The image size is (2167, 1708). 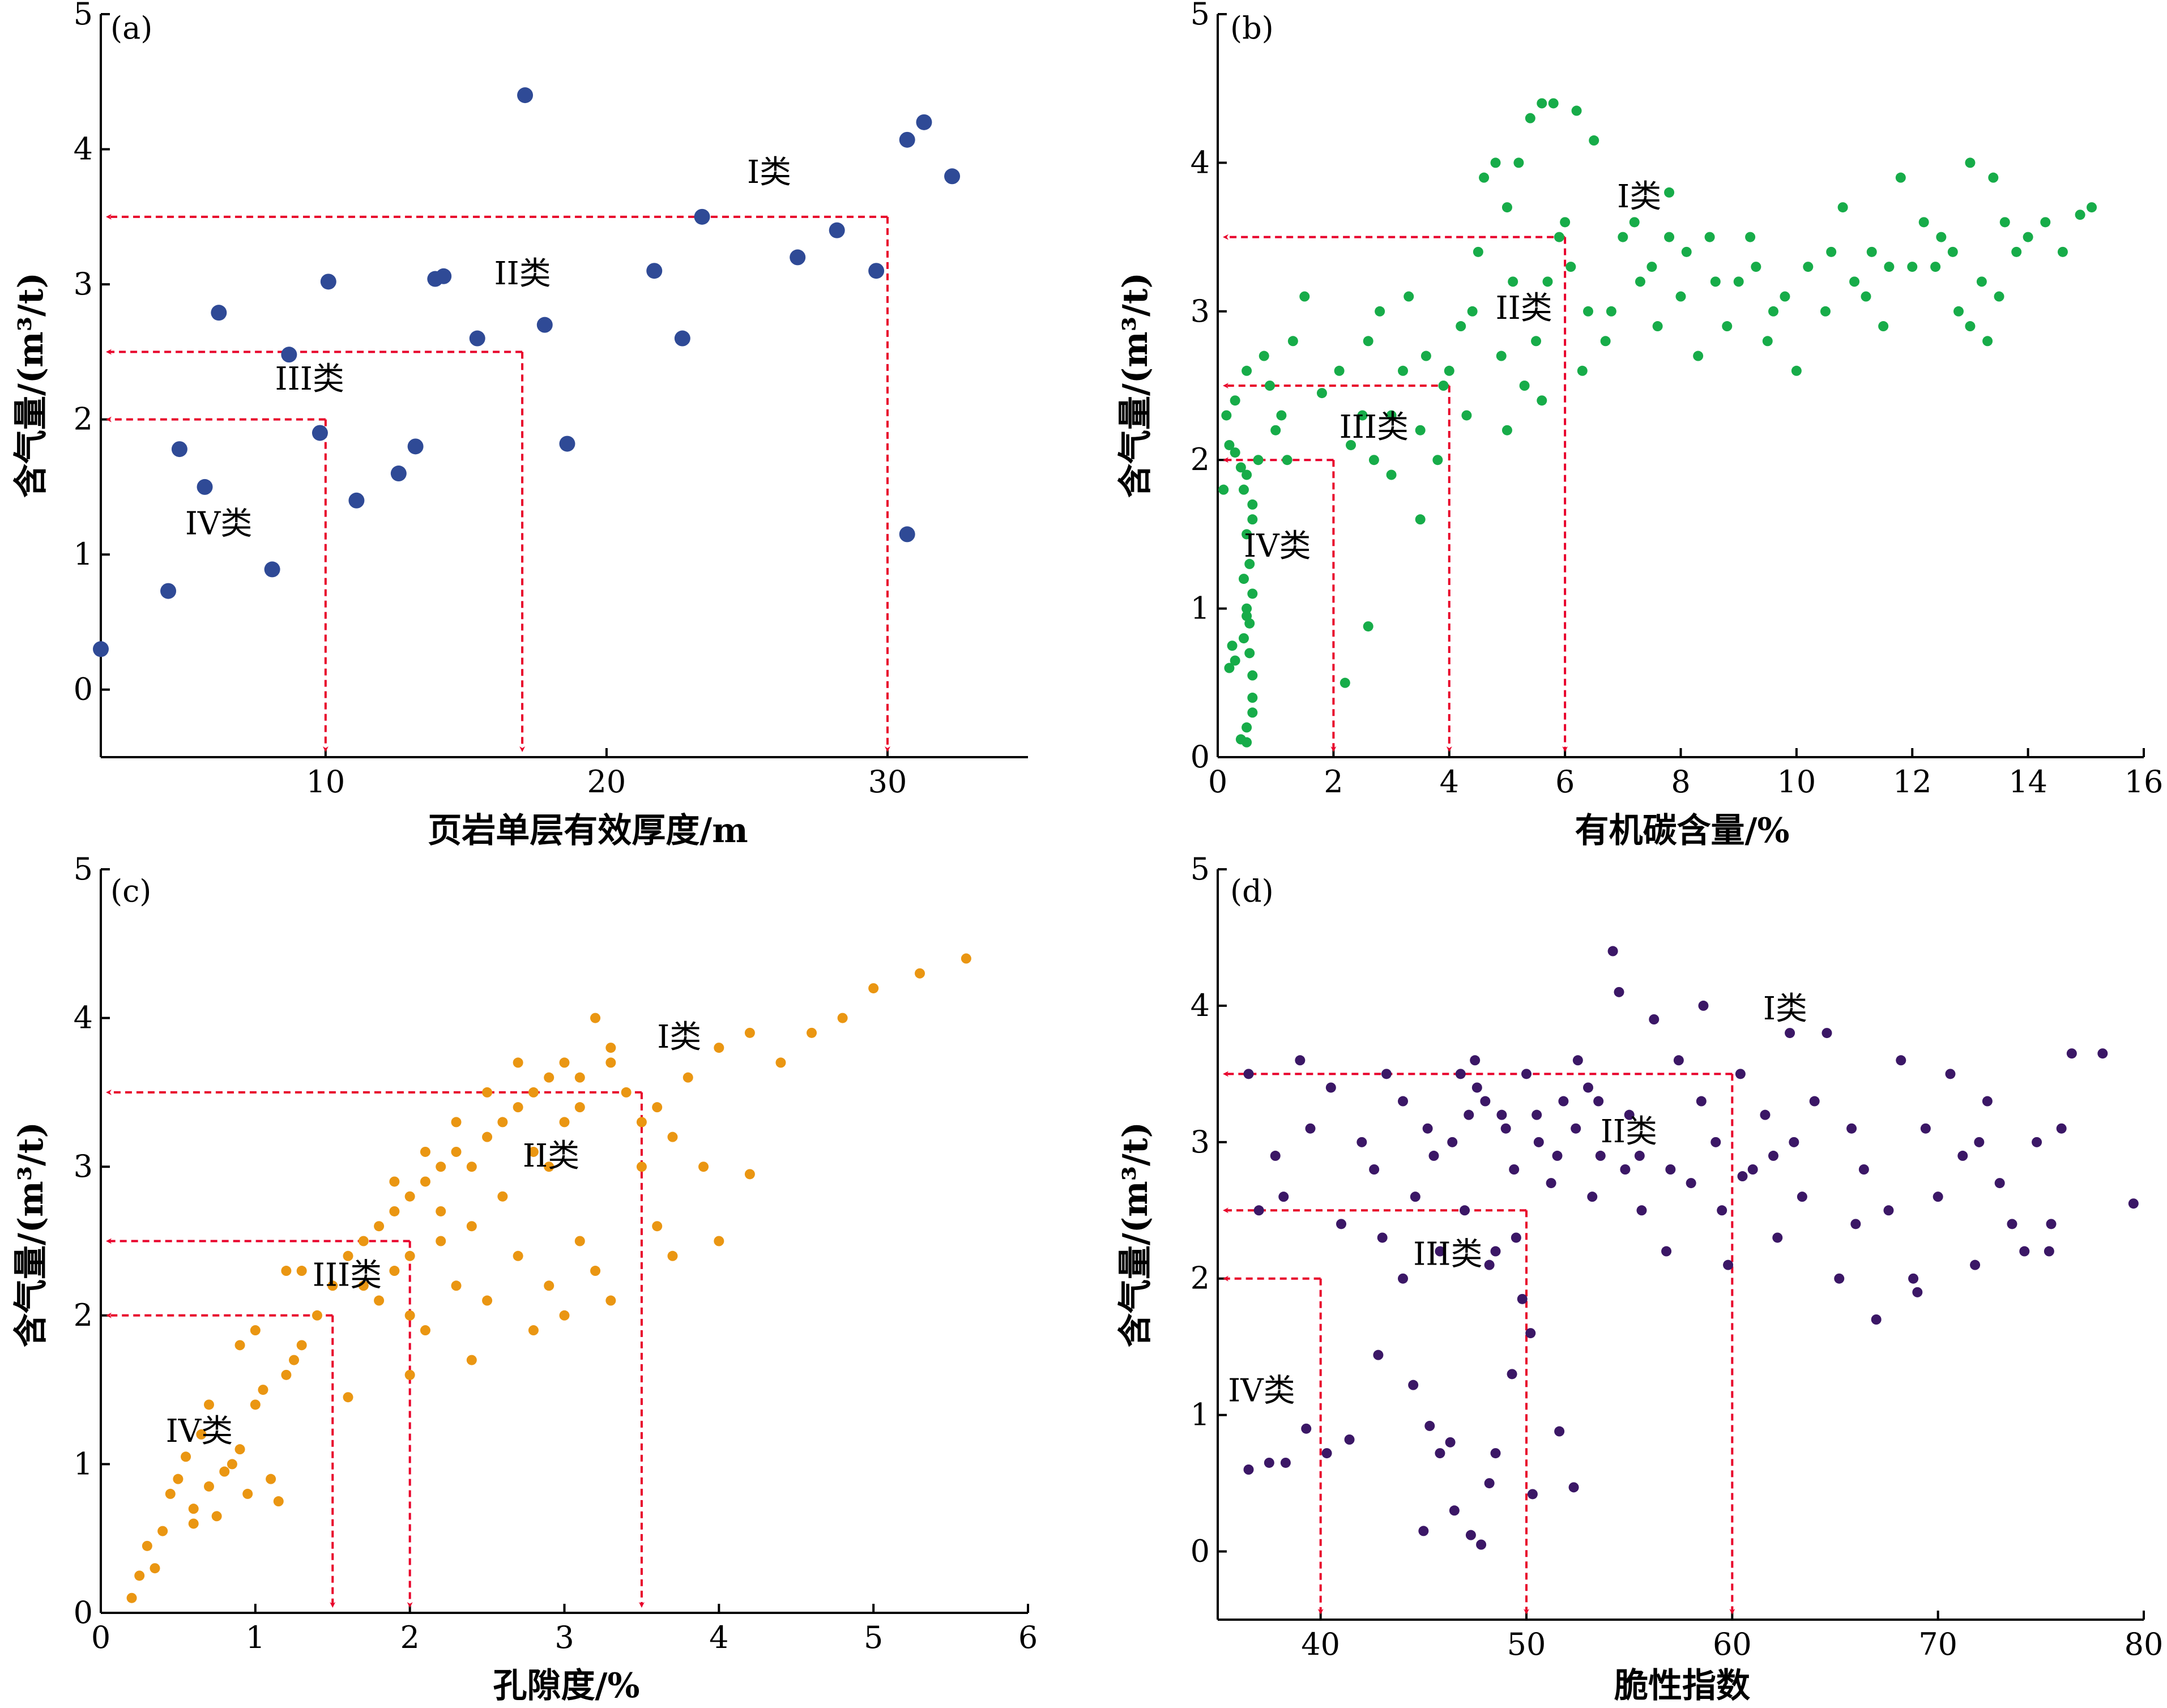 What do you see at coordinates (2144, 1644) in the screenshot?
I see `x-tick-label: 80` at bounding box center [2144, 1644].